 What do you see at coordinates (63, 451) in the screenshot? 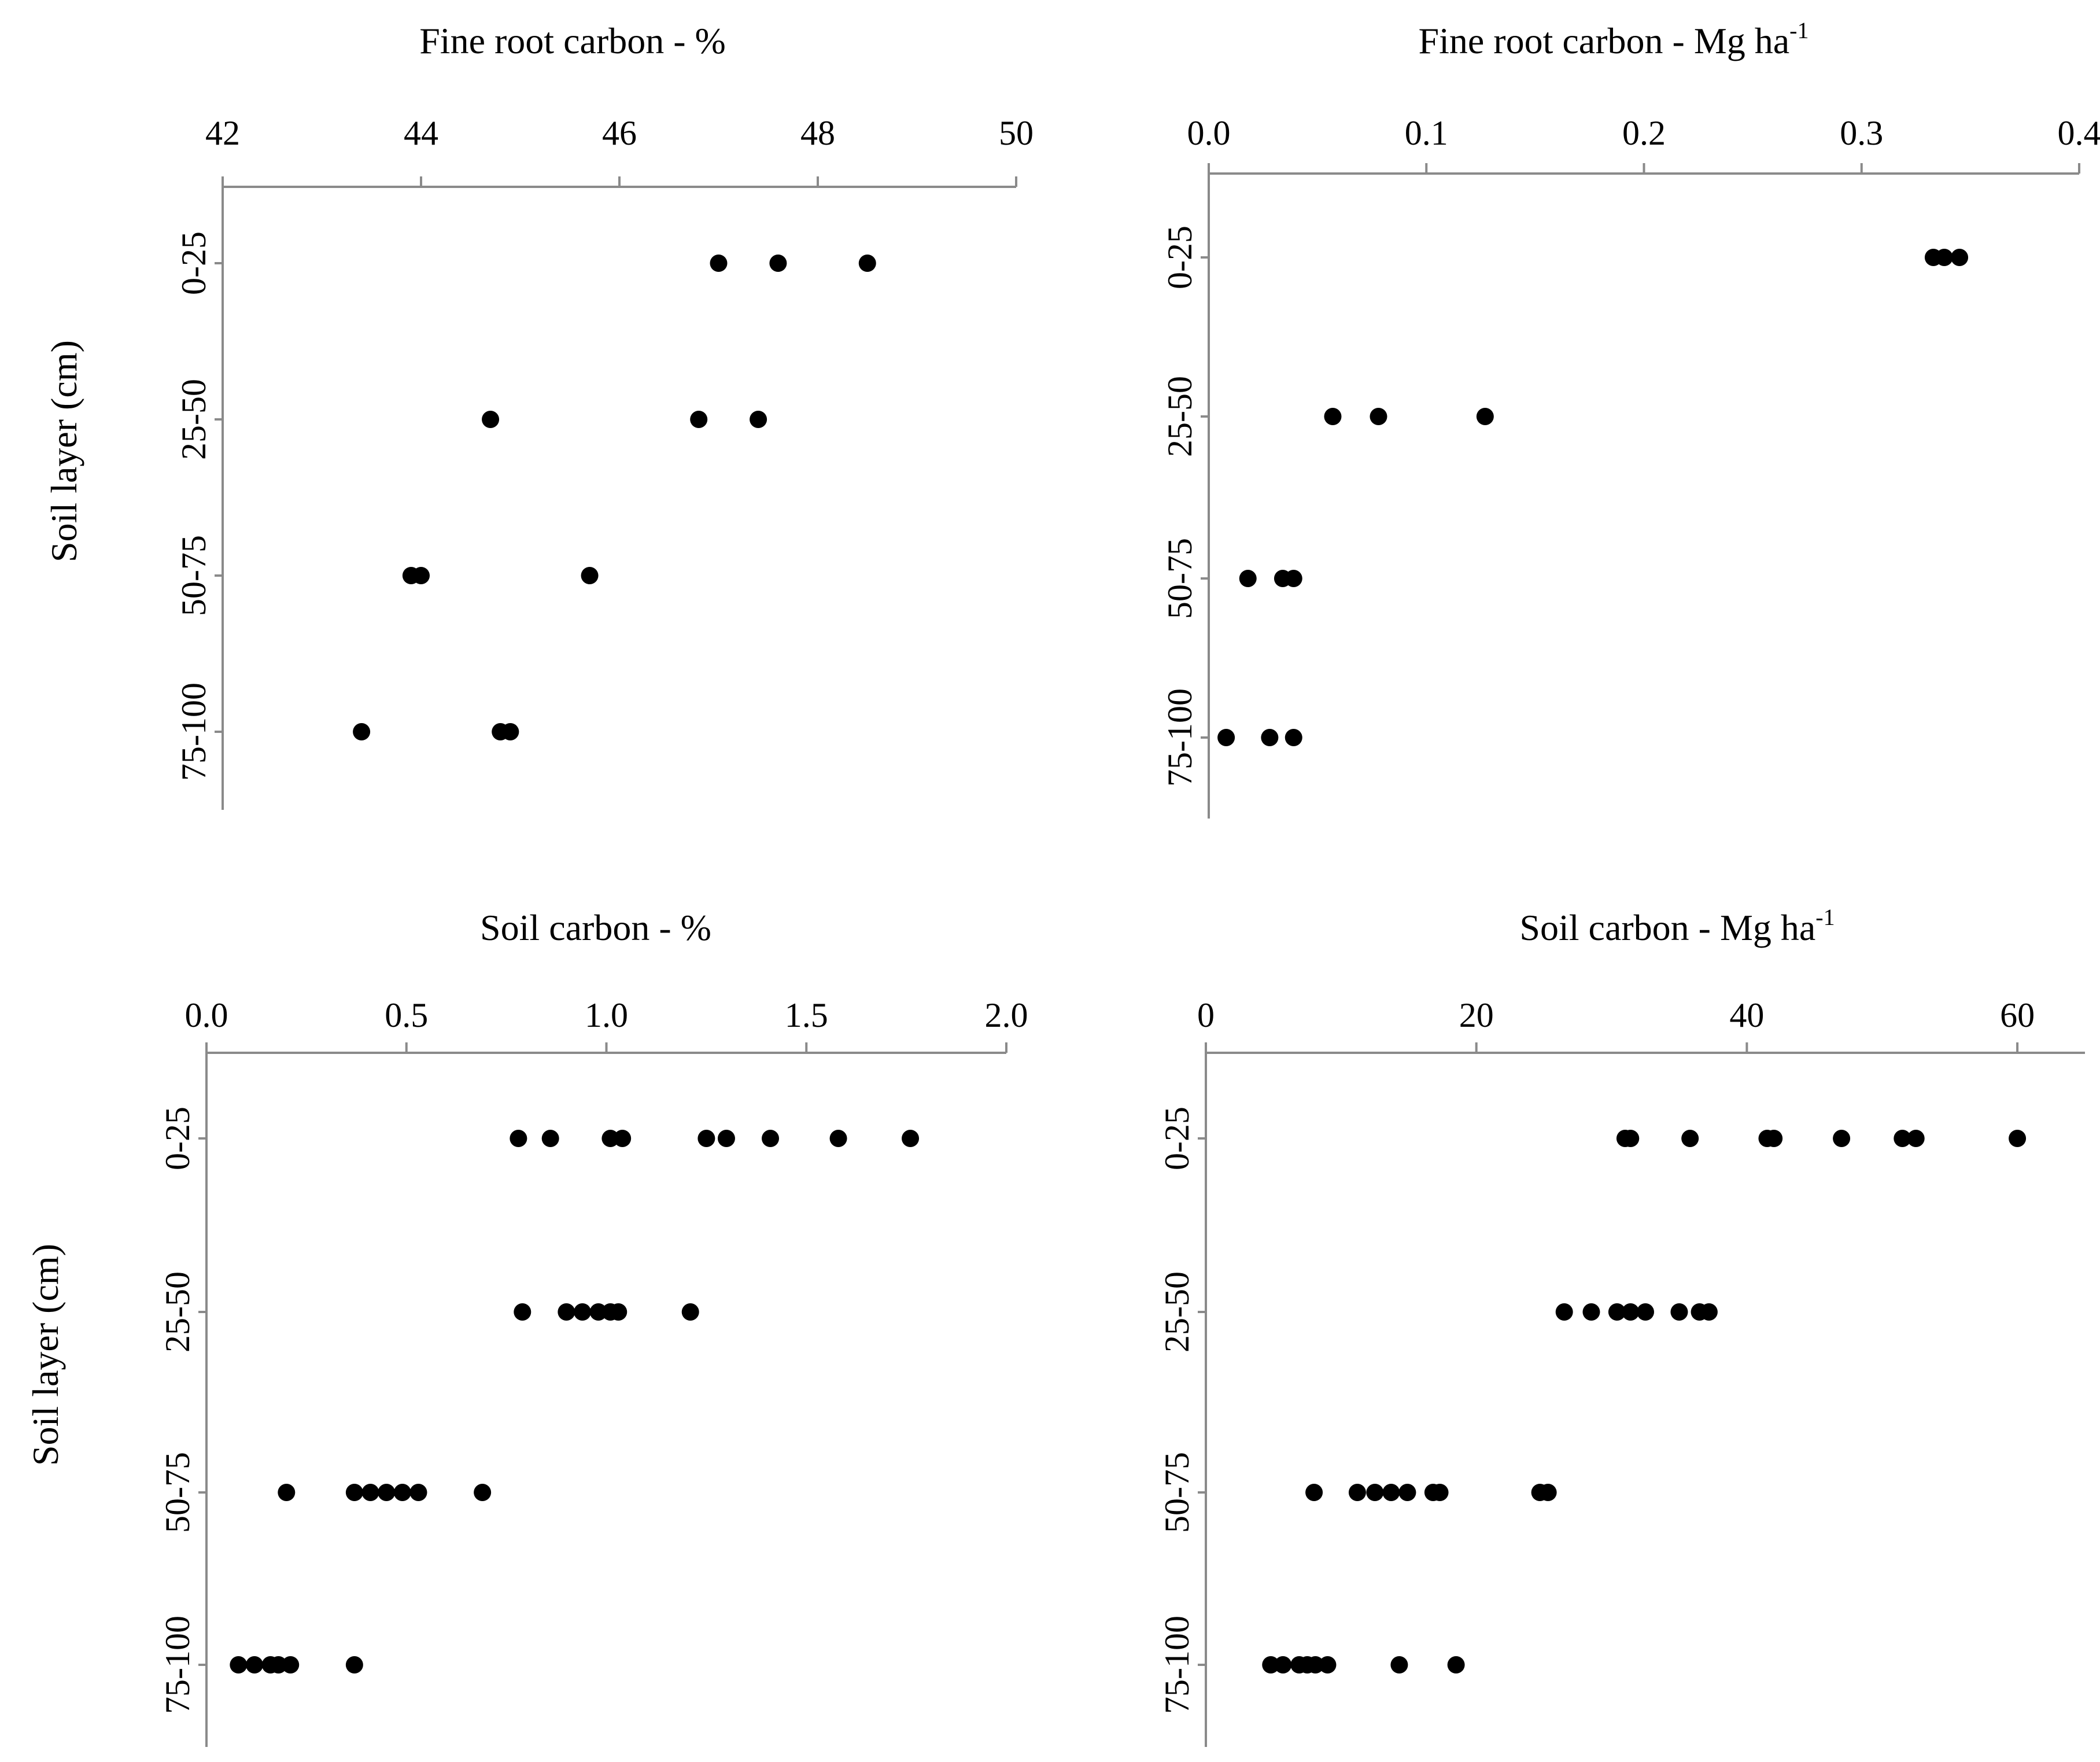
I see `y-axis-label: Soil layer (cm)` at bounding box center [63, 451].